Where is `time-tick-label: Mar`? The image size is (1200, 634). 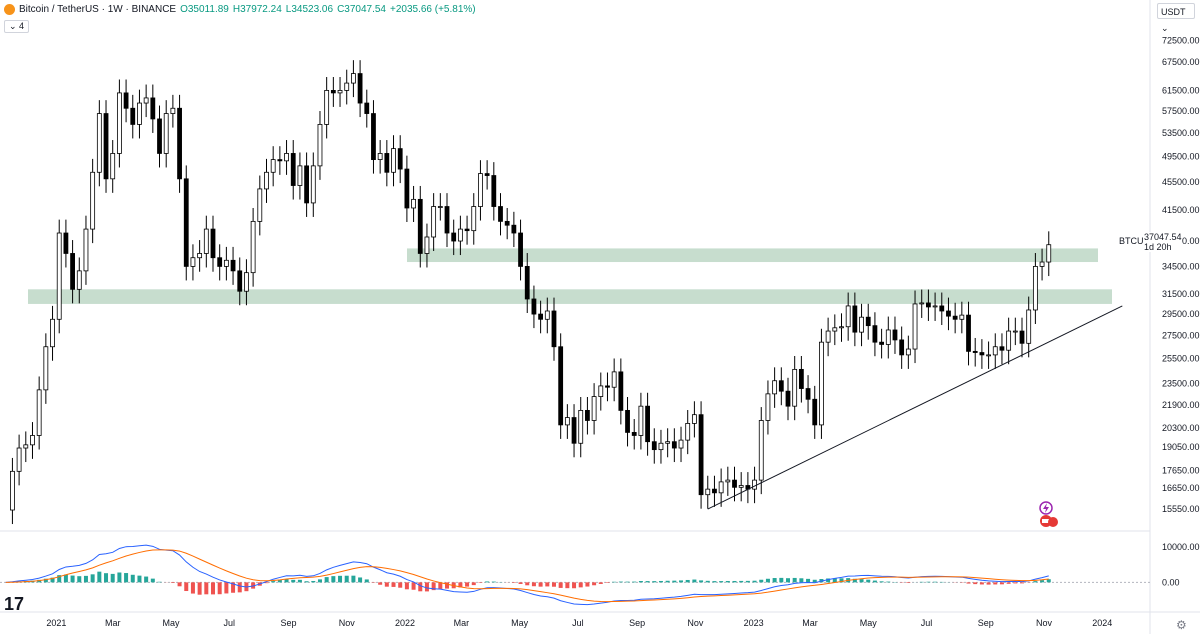 time-tick-label: Mar is located at coordinates (462, 623).